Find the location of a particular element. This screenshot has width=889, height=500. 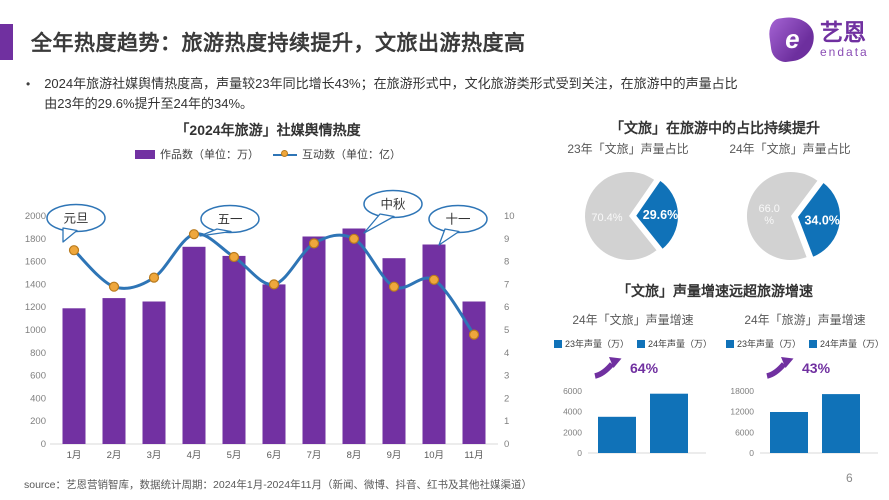

legend-item-line: 互动数（单位：亿） is located at coordinates (337, 154).